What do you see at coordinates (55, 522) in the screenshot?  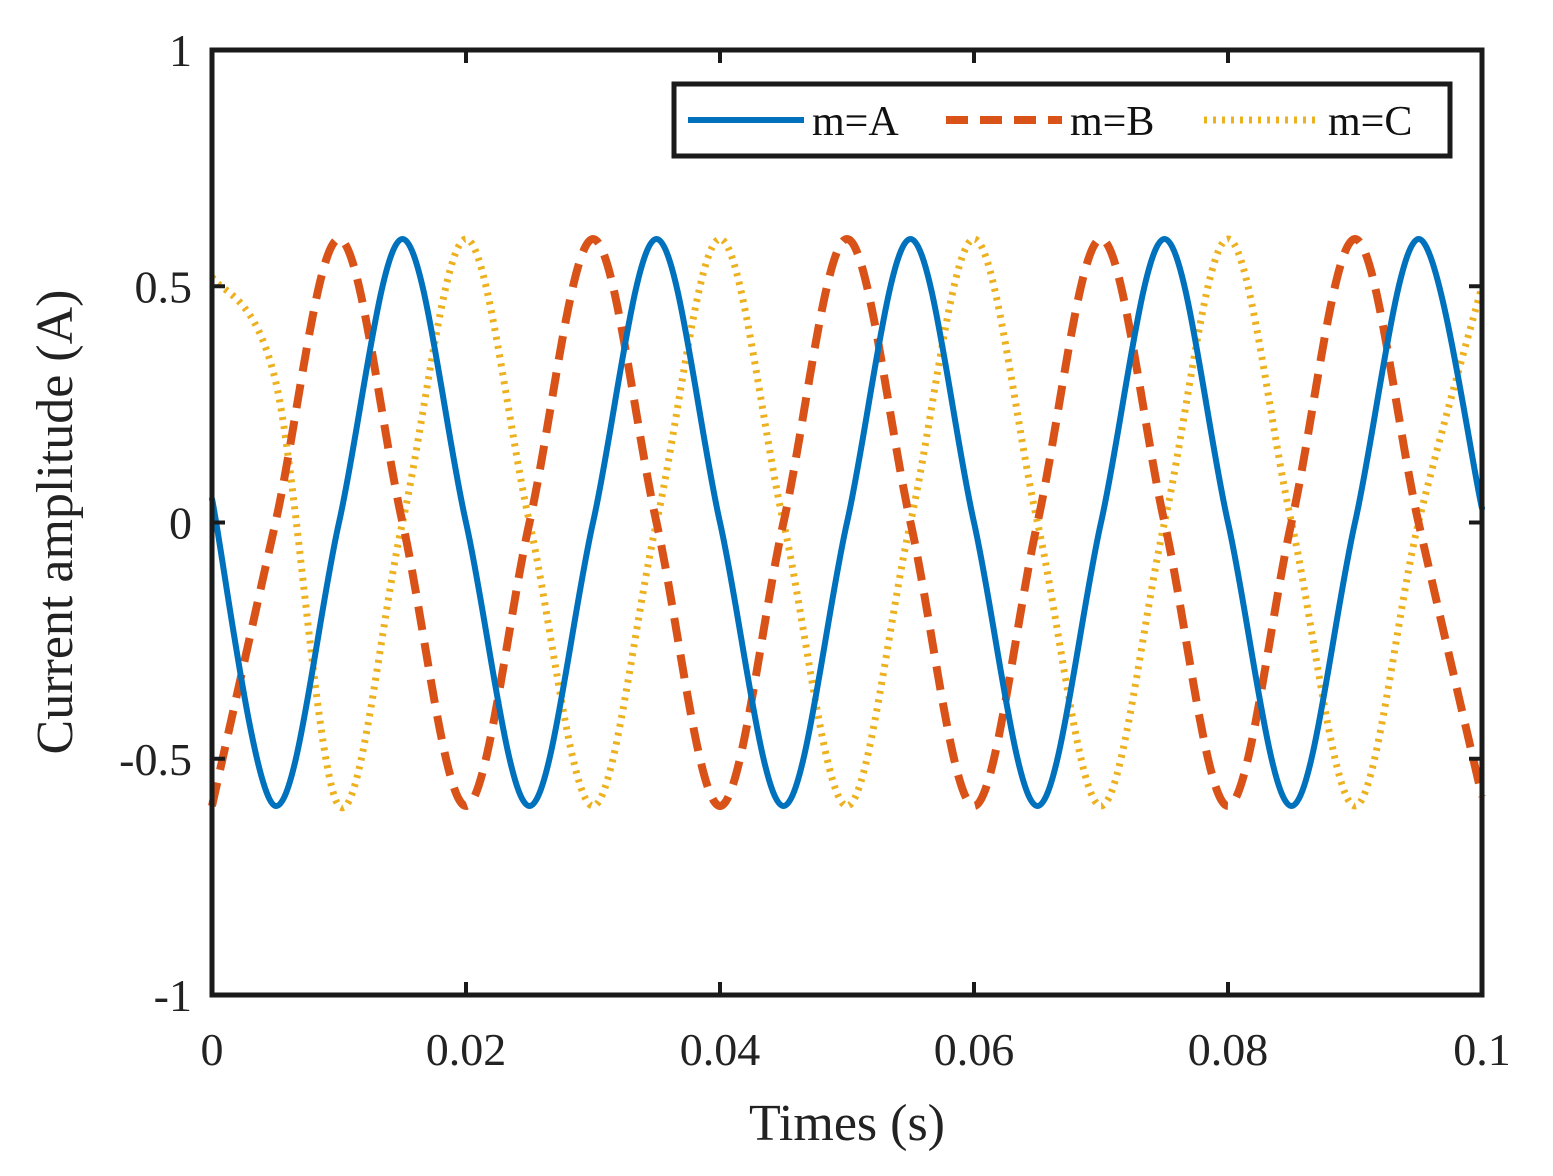 I see `y-axis-title: Current amplitude (A)` at bounding box center [55, 522].